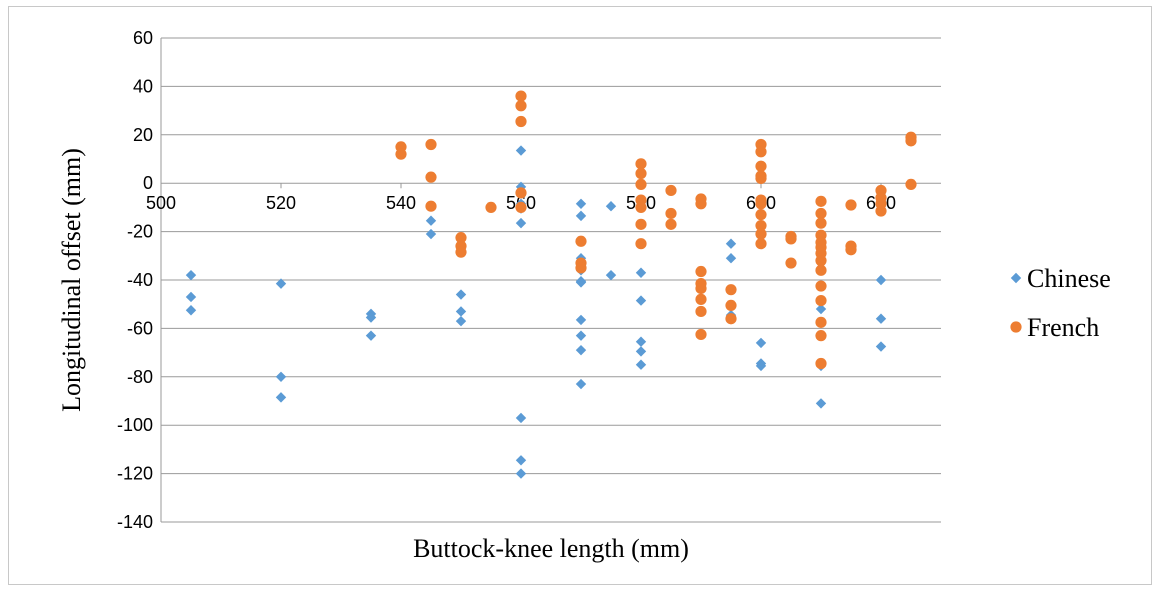 Image resolution: width=1158 pixels, height=591 pixels. I want to click on y-axis-title: Longitudinal offset (mm), so click(71, 280).